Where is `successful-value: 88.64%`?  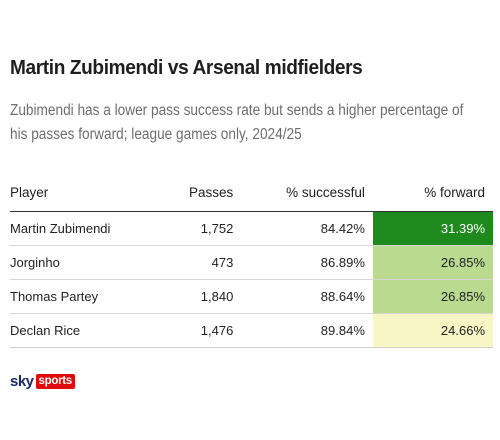 successful-value: 88.64% is located at coordinates (307, 296).